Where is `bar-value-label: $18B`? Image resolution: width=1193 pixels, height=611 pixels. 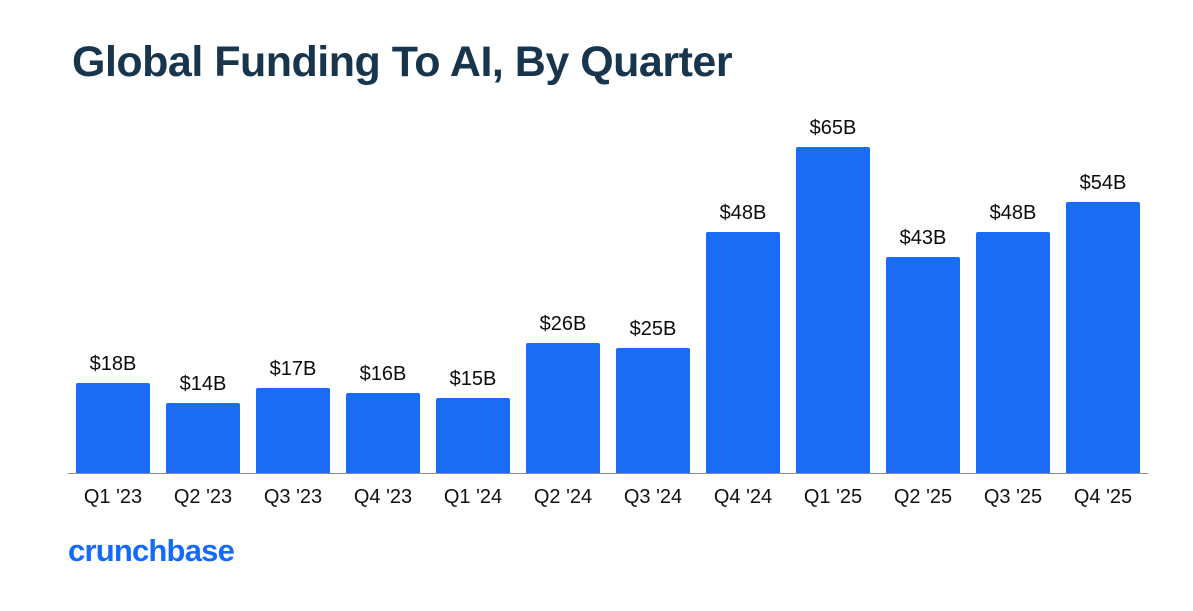
bar-value-label: $18B is located at coordinates (113, 364).